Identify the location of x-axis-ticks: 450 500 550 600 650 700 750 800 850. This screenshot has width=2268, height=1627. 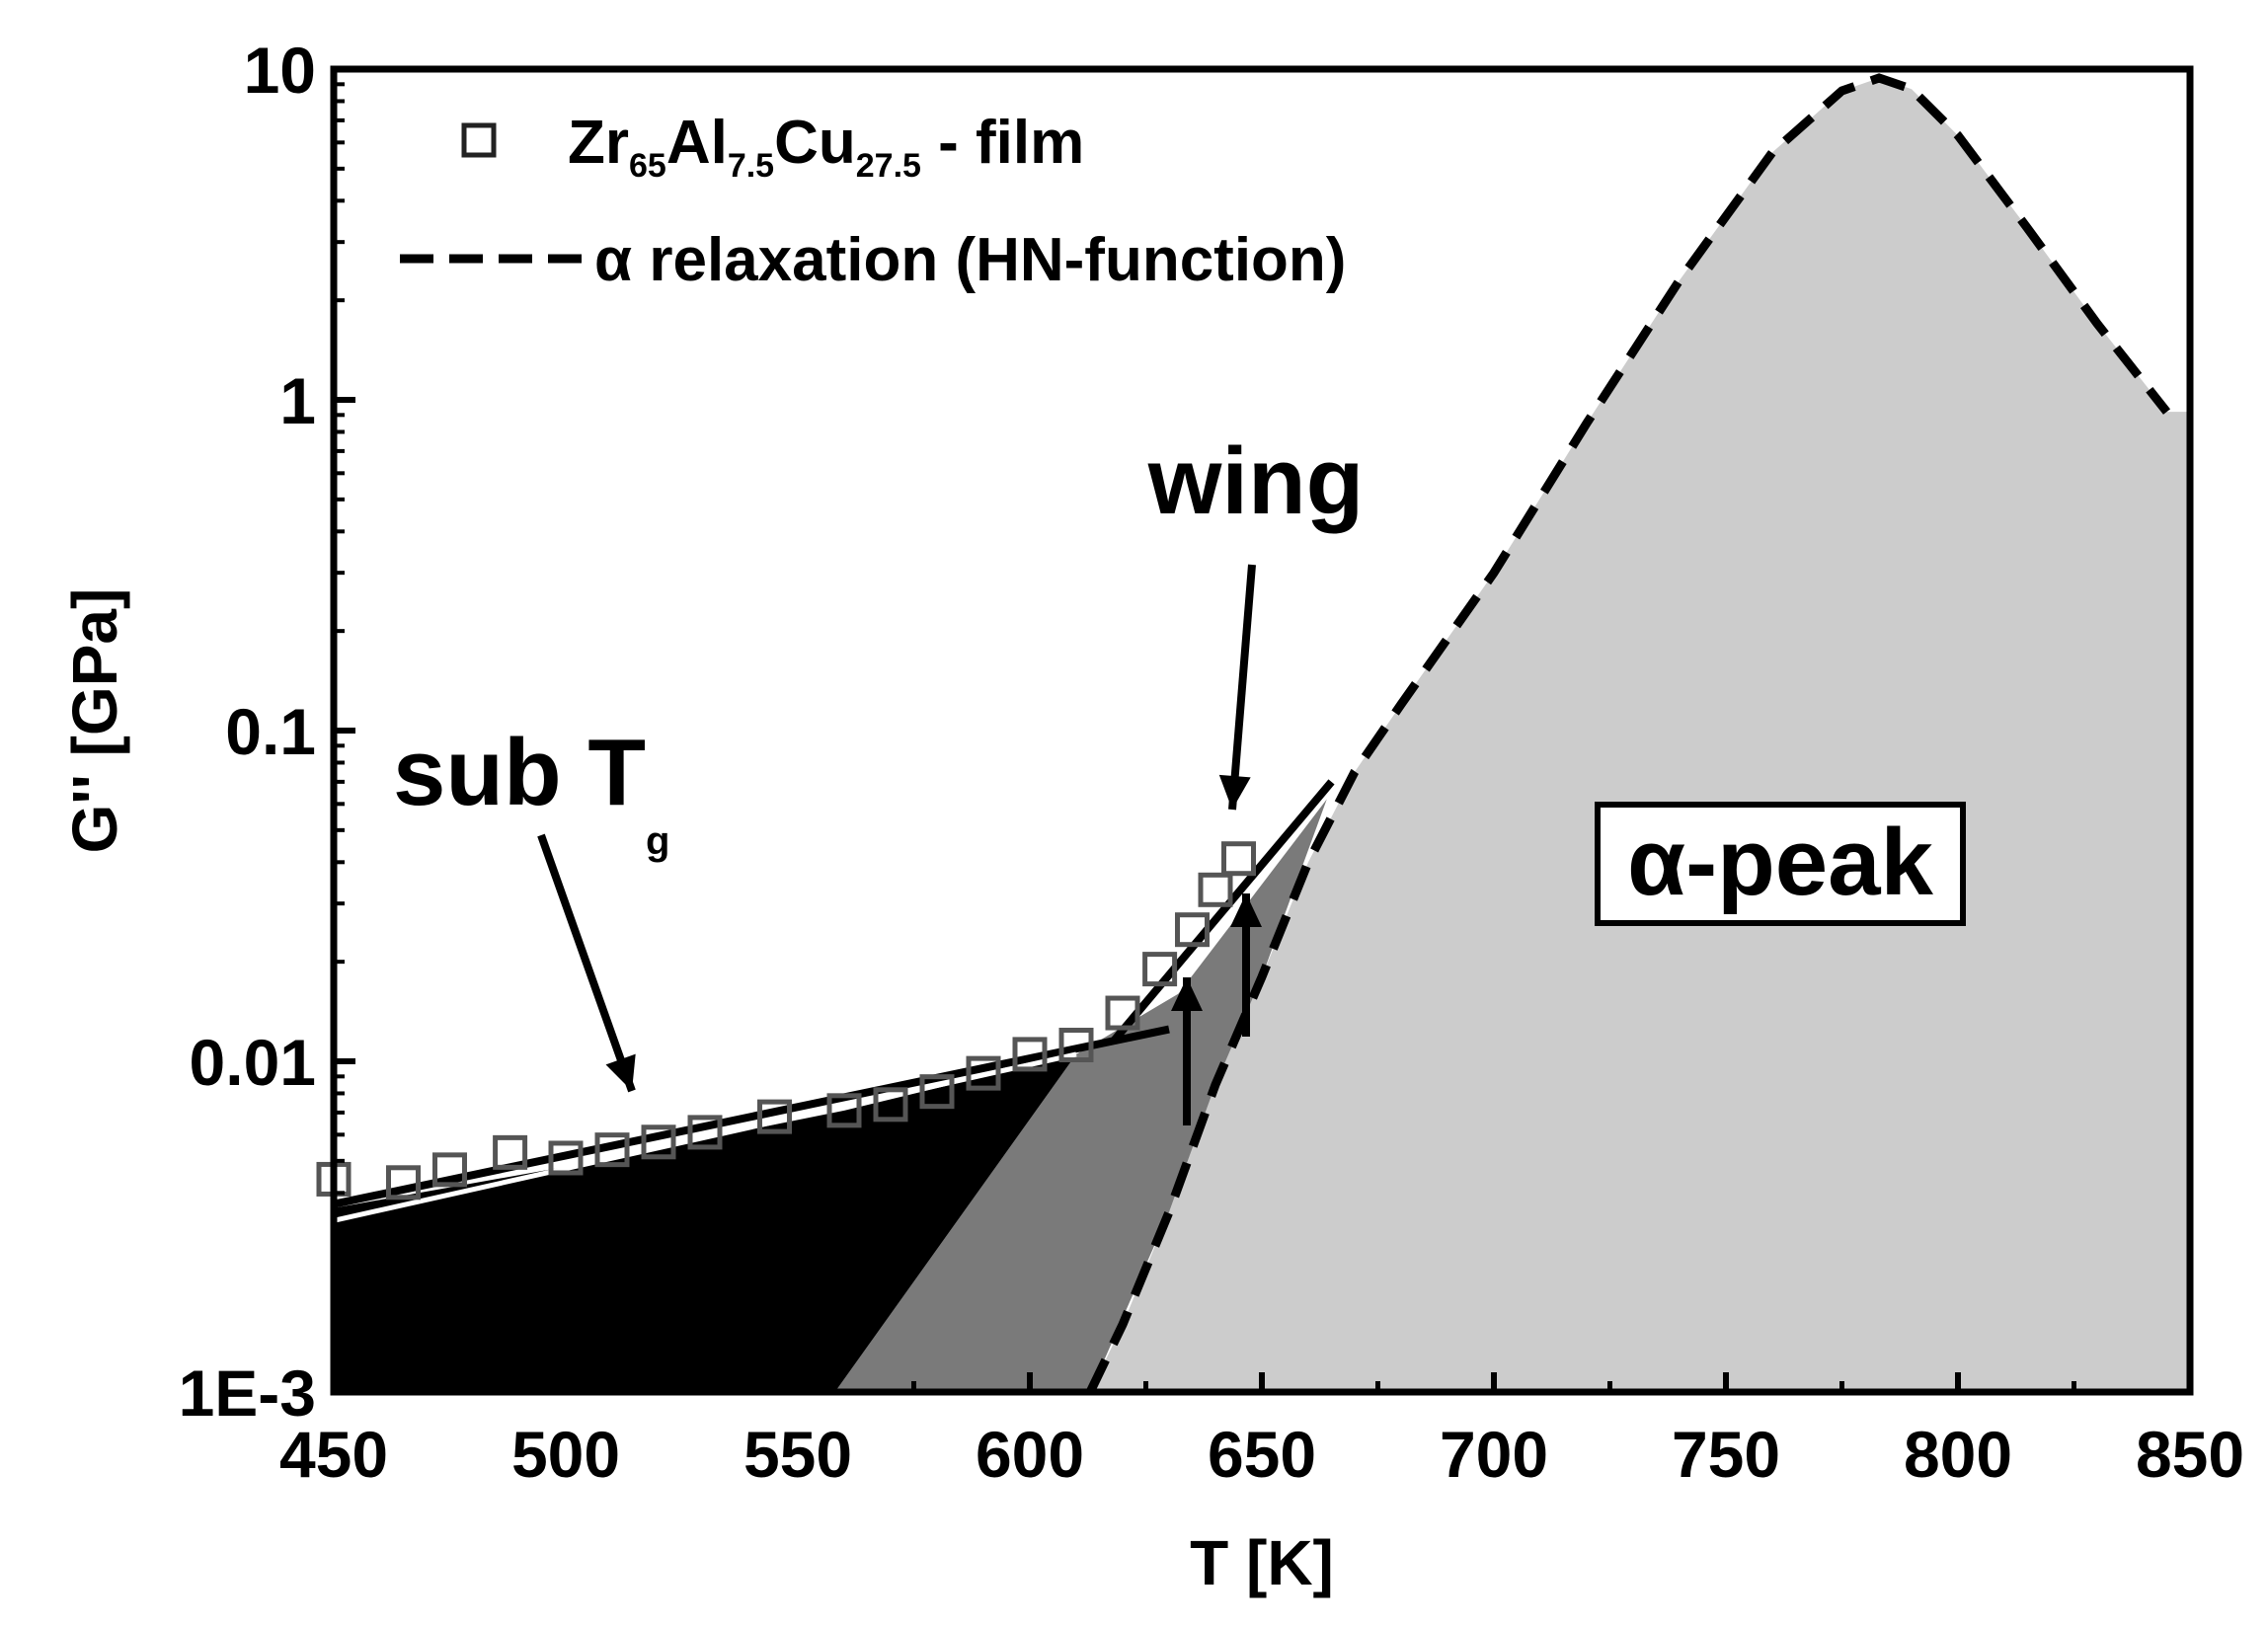
(1261, 1431).